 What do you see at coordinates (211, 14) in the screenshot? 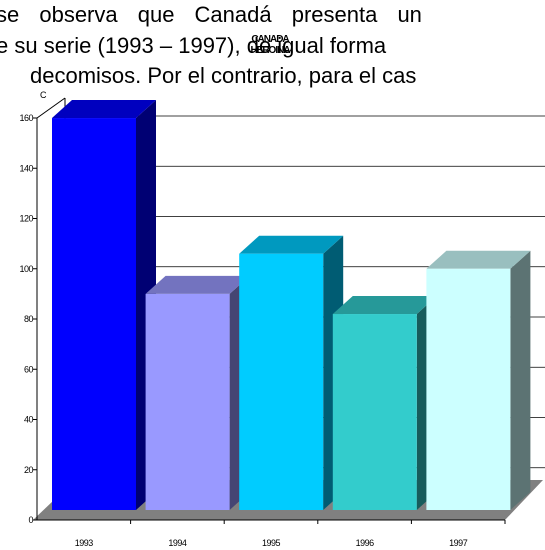
I see `doc-line: se observa que Canadá presenta un` at bounding box center [211, 14].